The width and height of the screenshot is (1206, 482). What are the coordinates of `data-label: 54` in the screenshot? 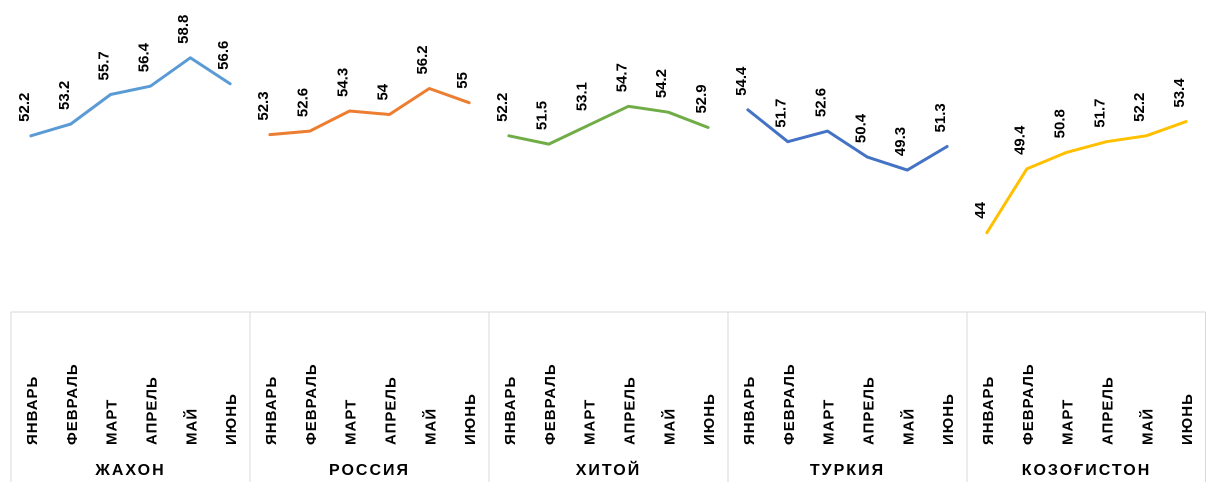 It's located at (382, 91).